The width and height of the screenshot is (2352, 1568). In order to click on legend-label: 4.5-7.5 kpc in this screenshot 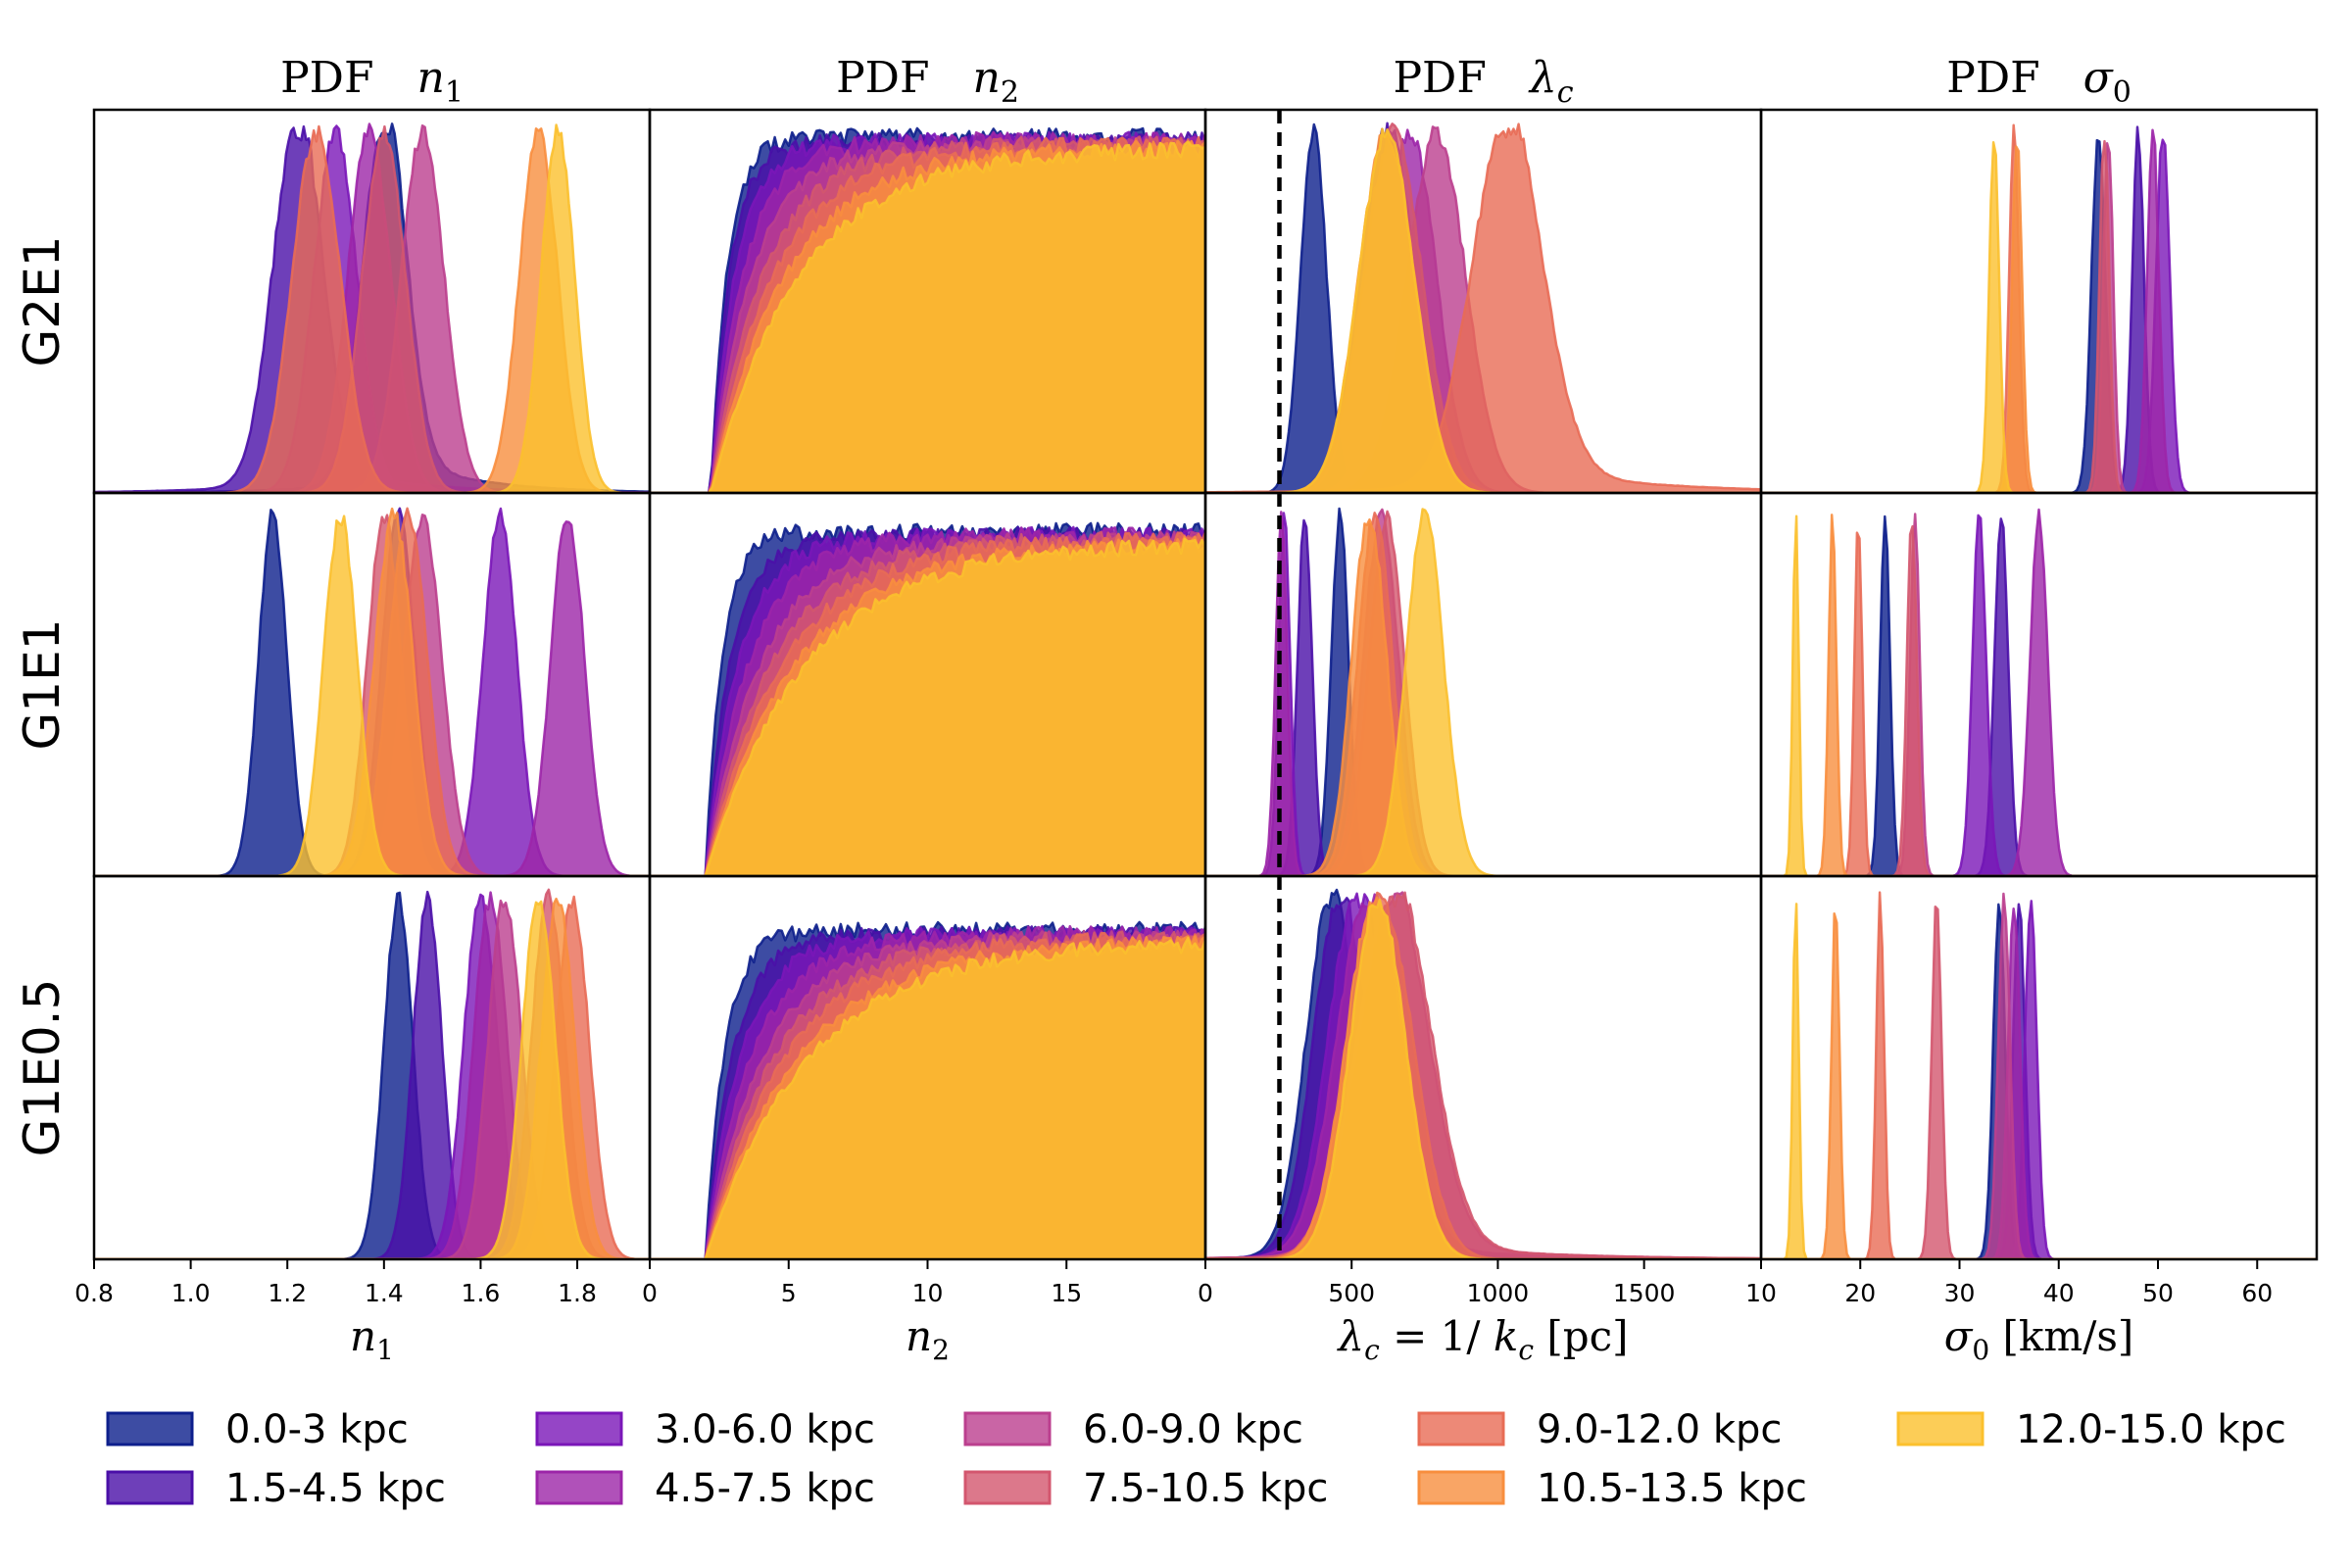, I will do `click(765, 1488)`.